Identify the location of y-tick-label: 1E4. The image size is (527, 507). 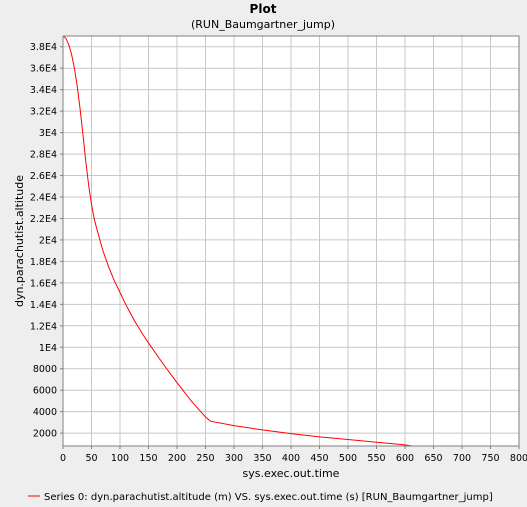
(48, 348).